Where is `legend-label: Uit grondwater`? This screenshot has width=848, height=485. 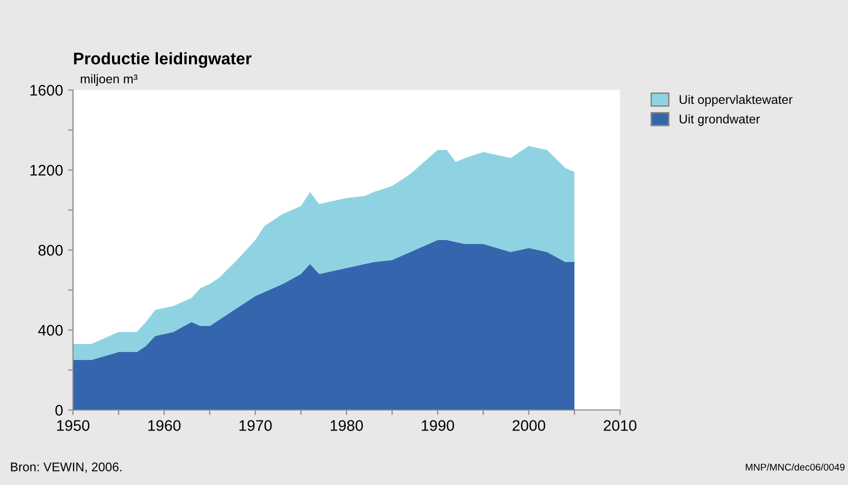 legend-label: Uit grondwater is located at coordinates (720, 120).